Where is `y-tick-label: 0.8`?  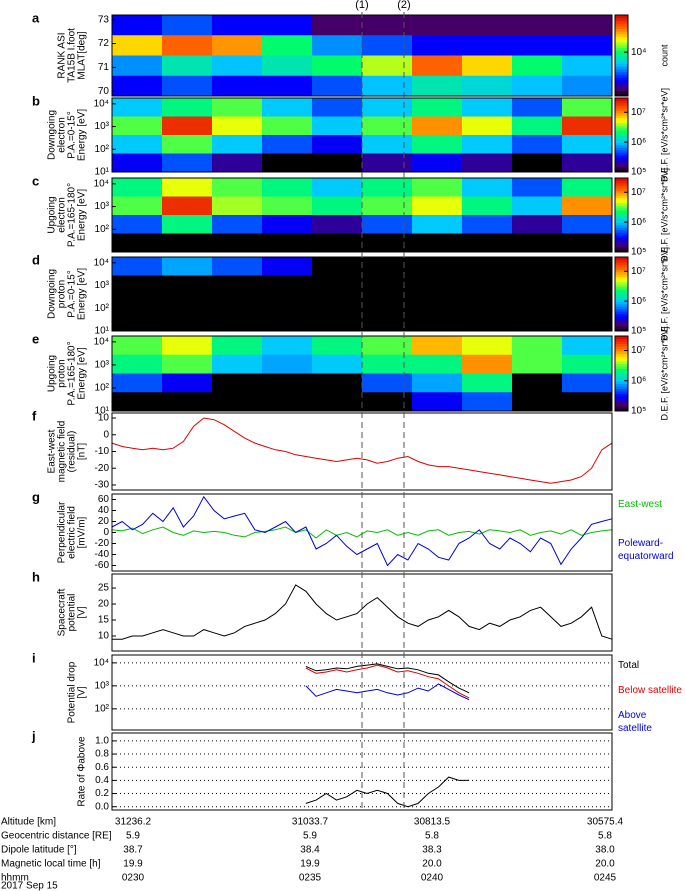 y-tick-label: 0.8 is located at coordinates (102, 754).